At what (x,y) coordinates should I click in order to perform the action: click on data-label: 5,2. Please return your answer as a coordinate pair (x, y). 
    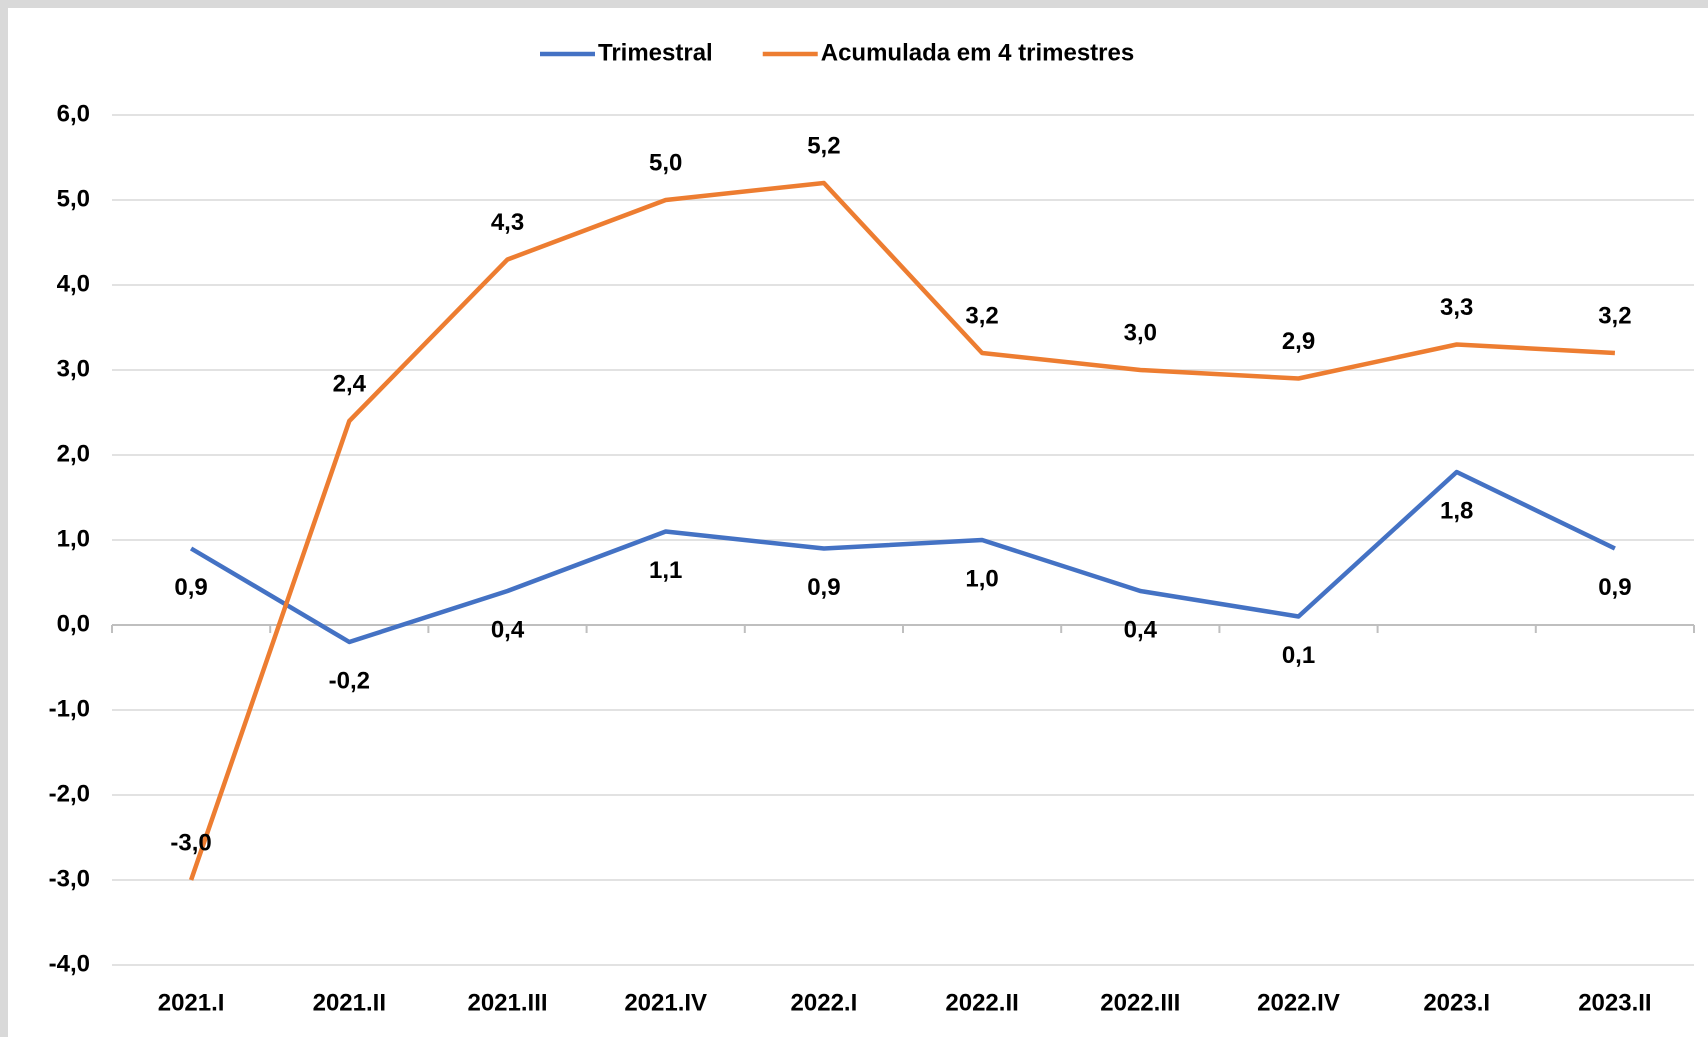
    Looking at the image, I should click on (823, 145).